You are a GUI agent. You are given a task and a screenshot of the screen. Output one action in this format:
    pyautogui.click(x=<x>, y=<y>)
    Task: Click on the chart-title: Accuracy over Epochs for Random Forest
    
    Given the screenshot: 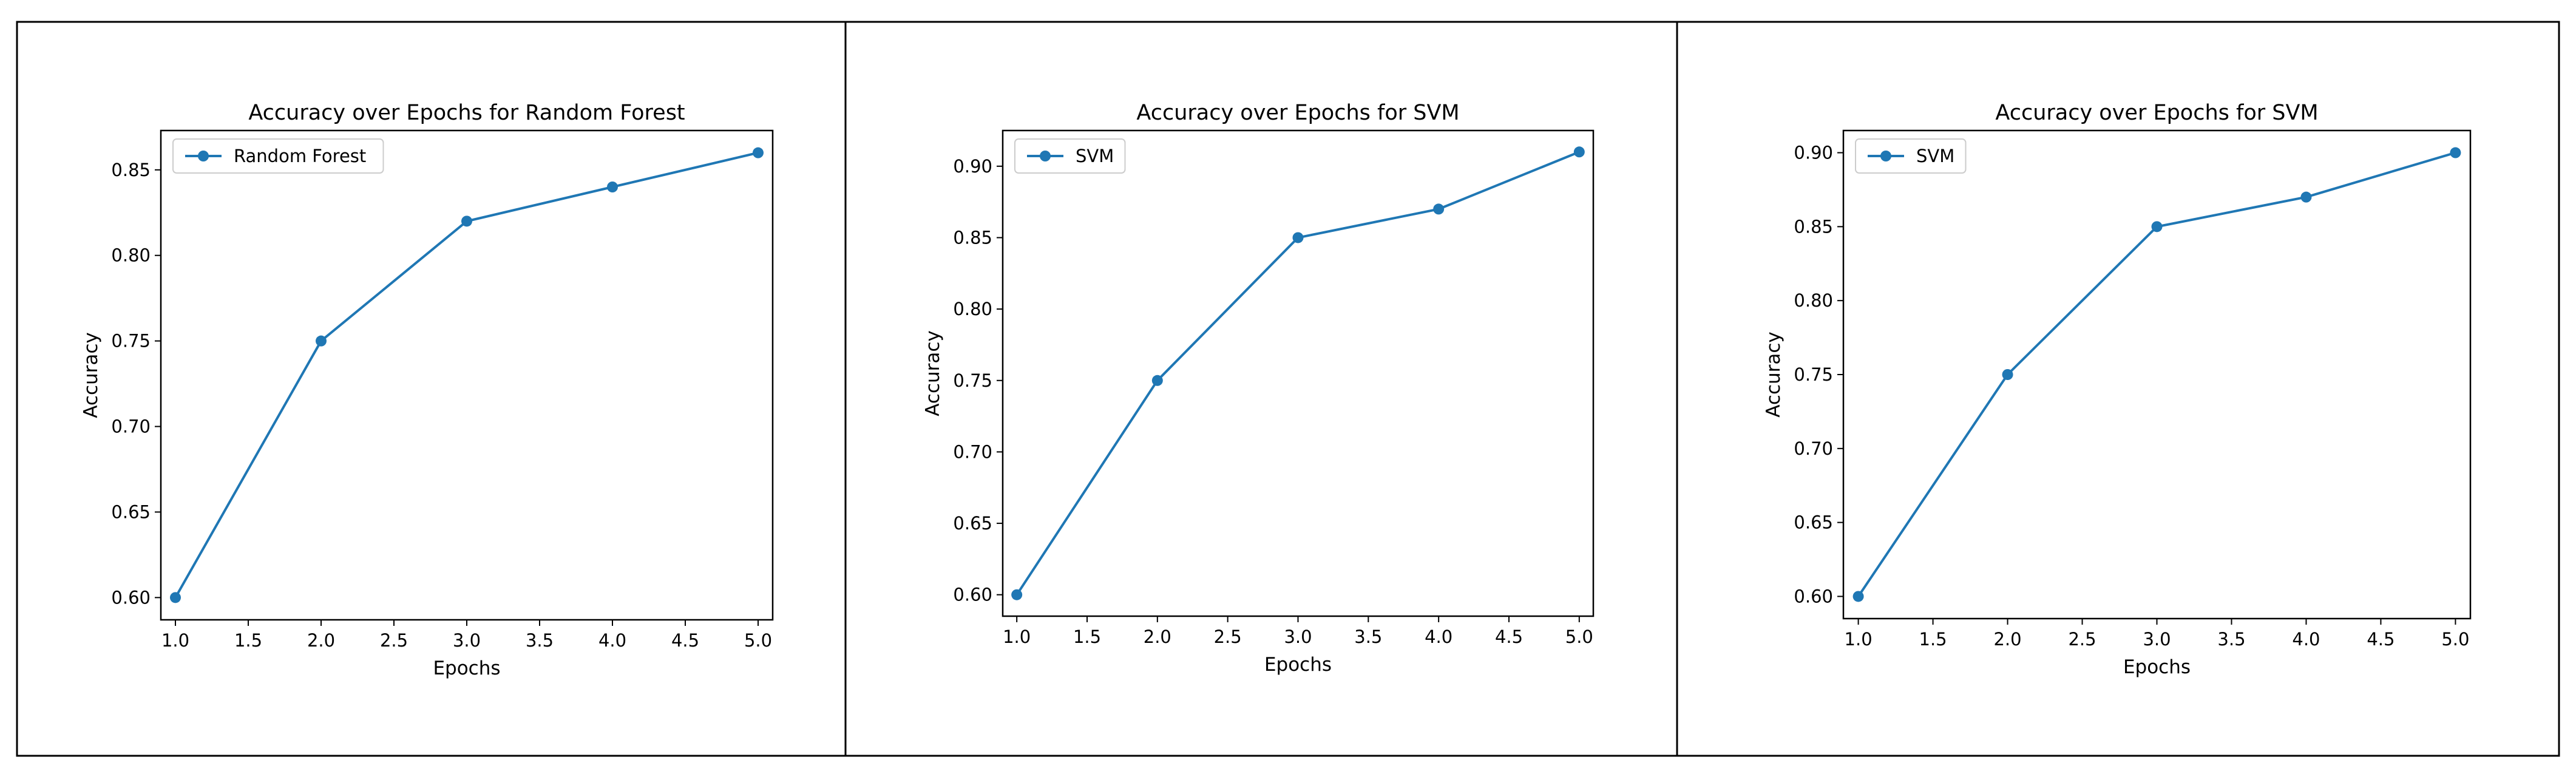 What is the action you would take?
    pyautogui.click(x=467, y=113)
    